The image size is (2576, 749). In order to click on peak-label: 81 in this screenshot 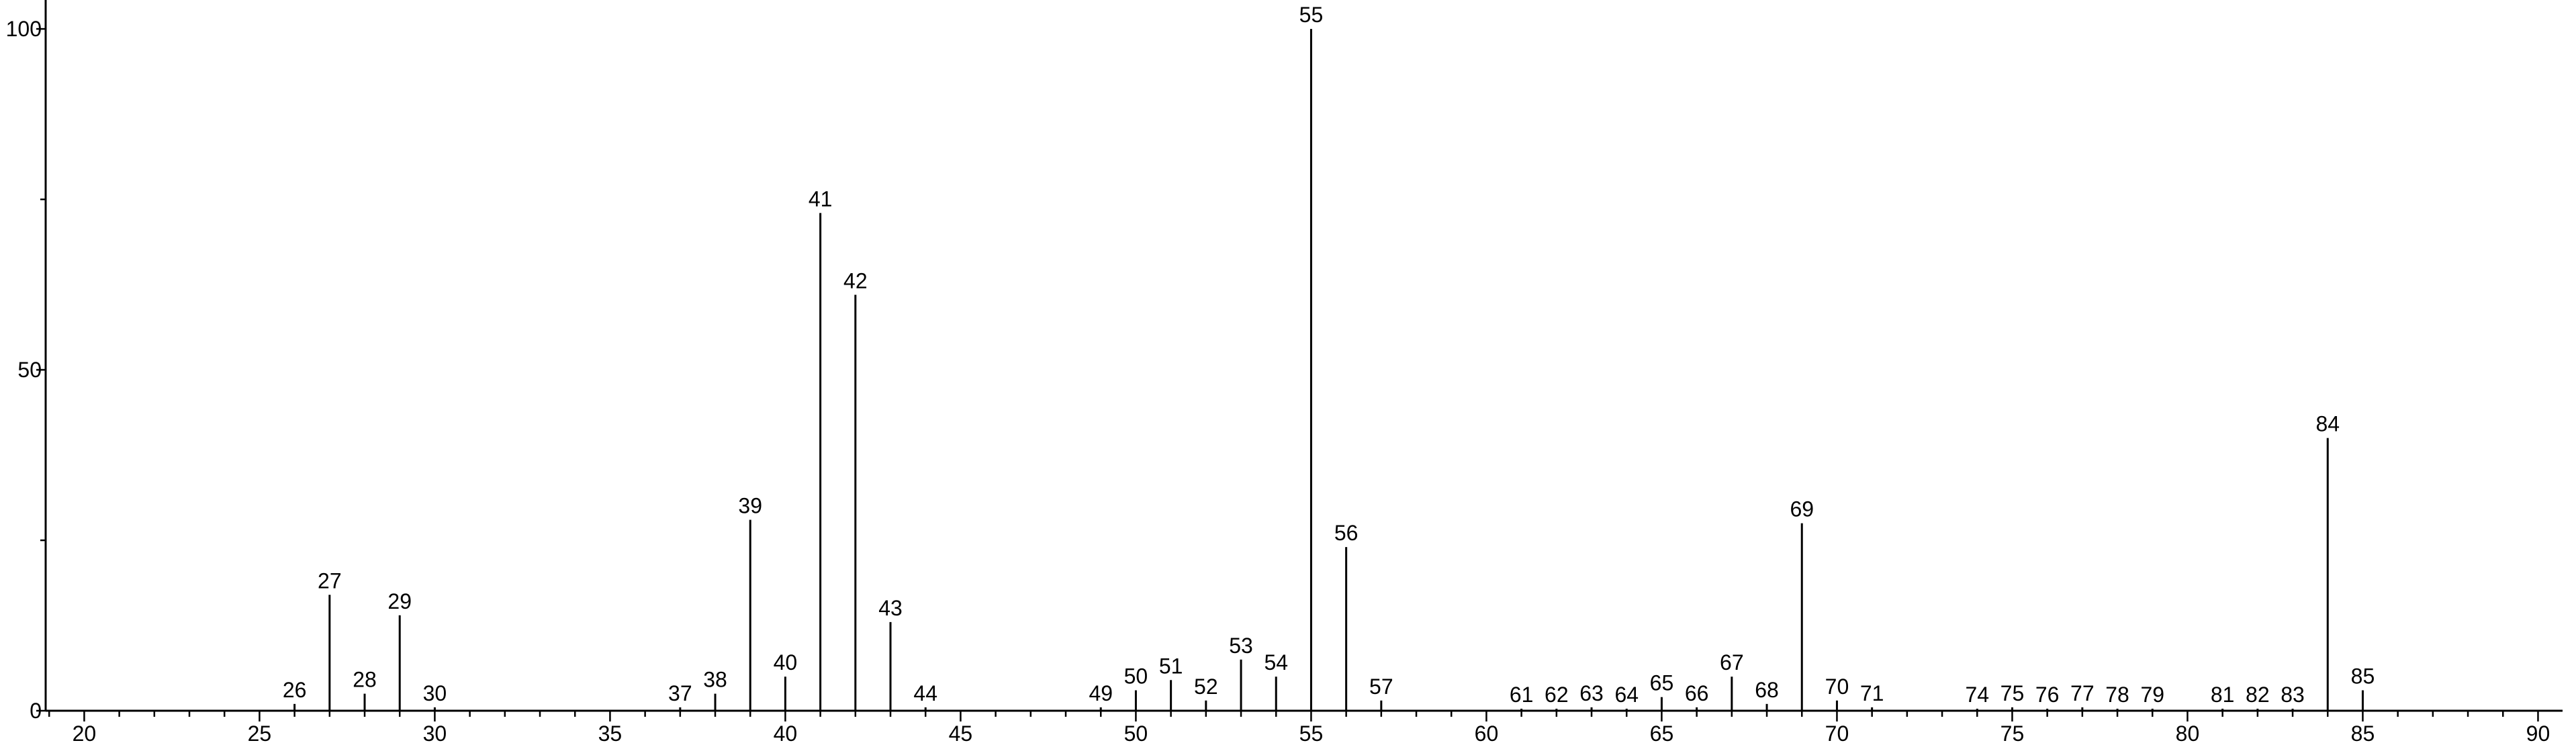, I will do `click(2223, 695)`.